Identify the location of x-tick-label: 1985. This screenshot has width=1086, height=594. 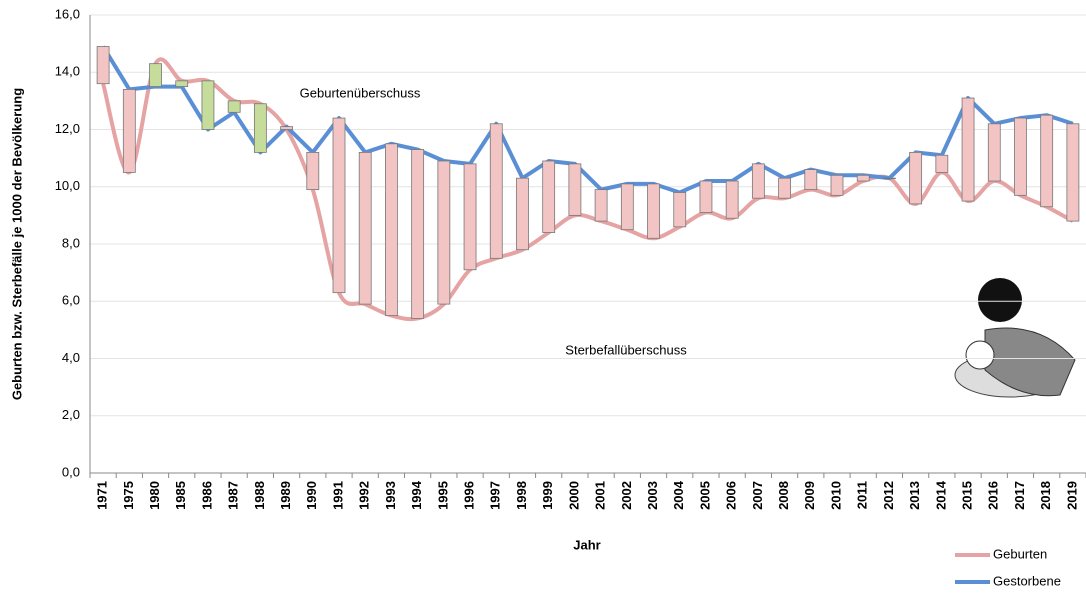
(180, 495).